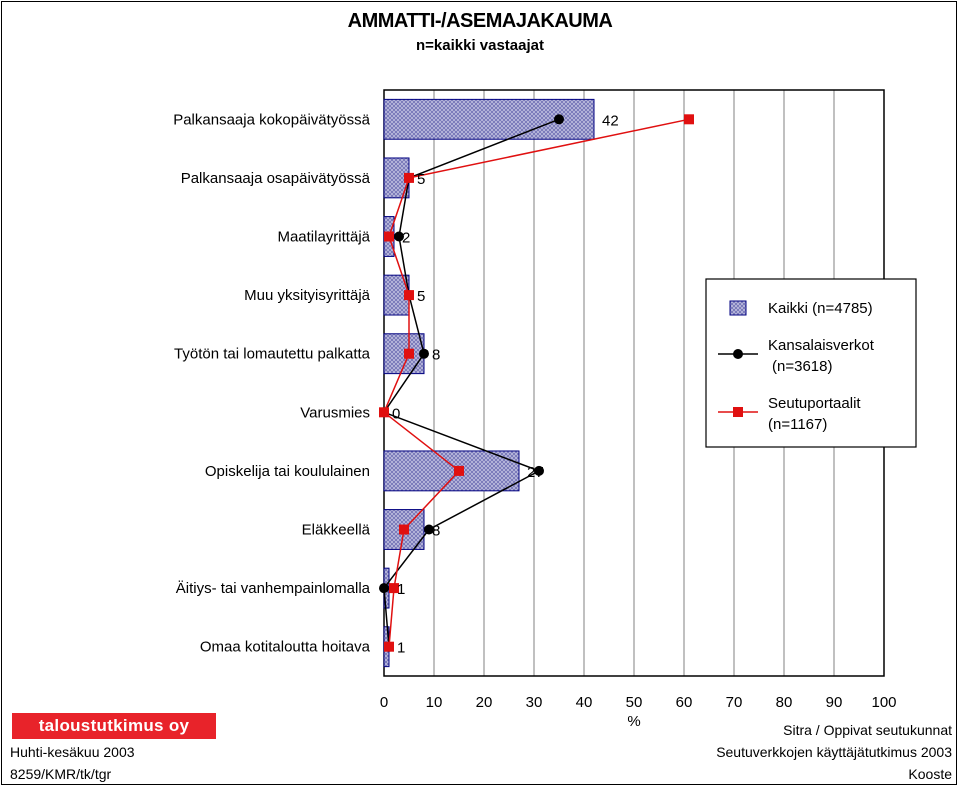 This screenshot has height=788, width=960. Describe the element at coordinates (471, 382) in the screenshot. I see `series-line` at that location.